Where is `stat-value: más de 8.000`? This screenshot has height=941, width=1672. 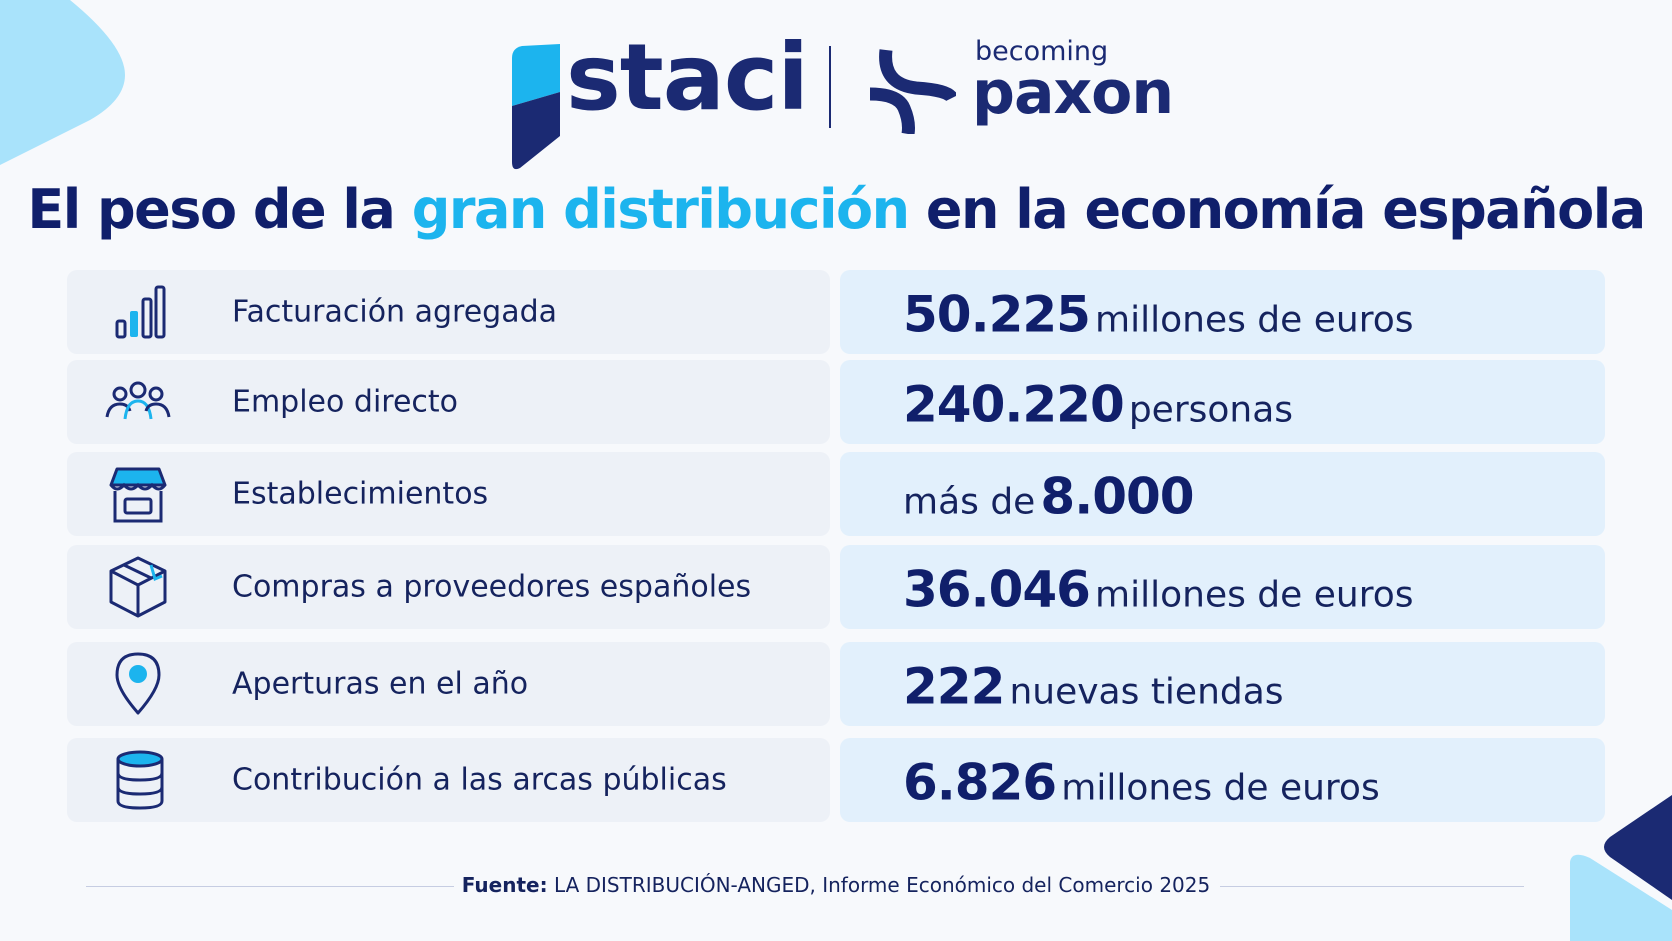
stat-value: más de 8.000 is located at coordinates (1049, 496).